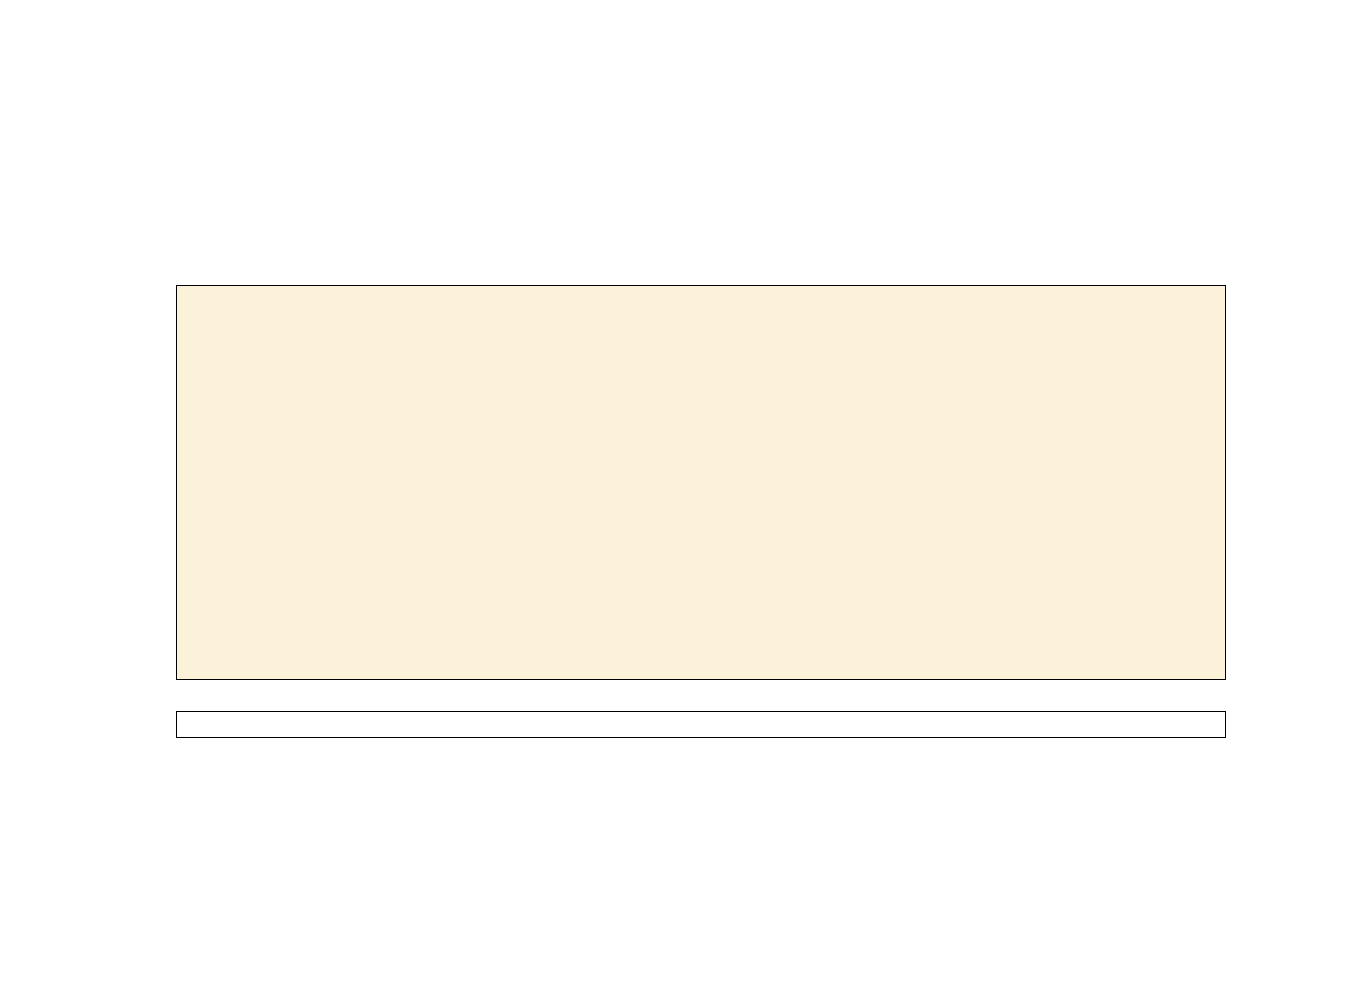  I want to click on colorbar, so click(701, 724).